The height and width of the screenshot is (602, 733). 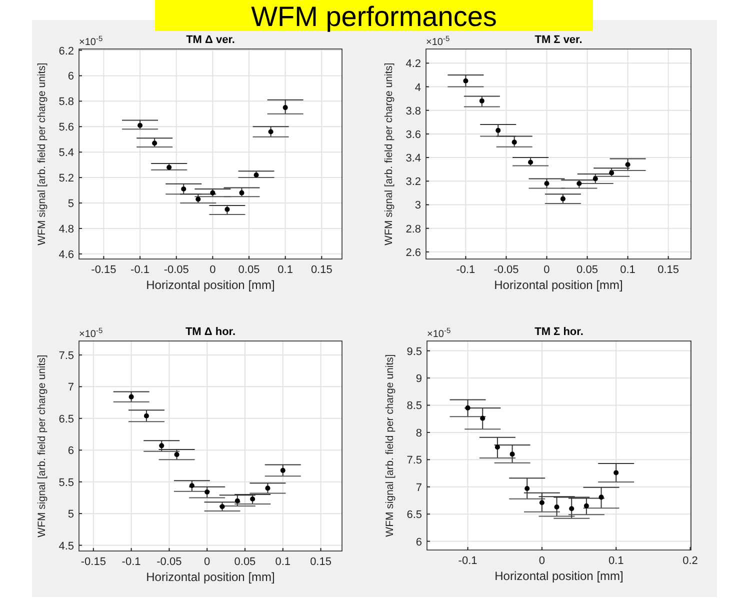 I want to click on y-tick-label: 8.5, so click(x=414, y=406).